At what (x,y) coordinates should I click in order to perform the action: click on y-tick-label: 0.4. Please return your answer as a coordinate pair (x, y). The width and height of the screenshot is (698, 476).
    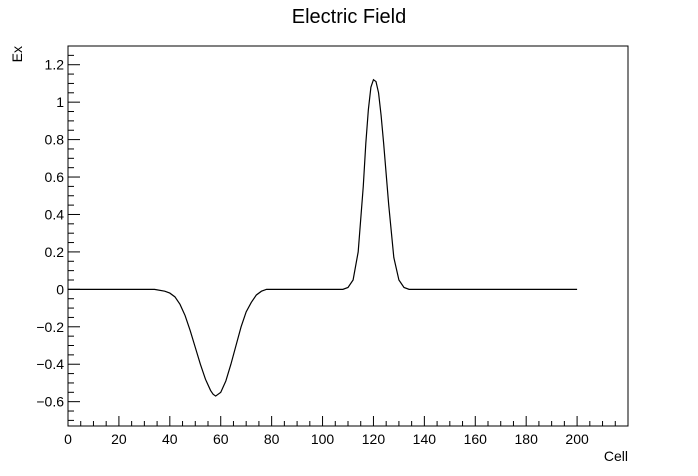
    Looking at the image, I should click on (55, 214).